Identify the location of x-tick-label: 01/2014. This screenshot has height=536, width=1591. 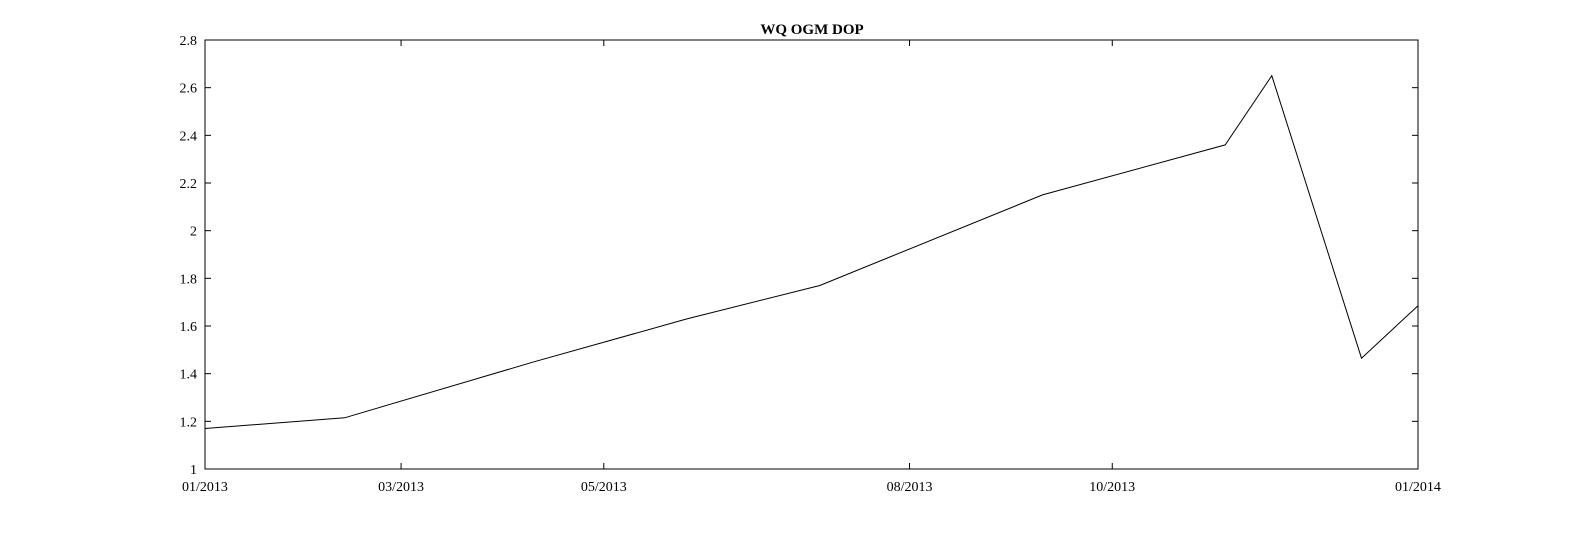
(1418, 487).